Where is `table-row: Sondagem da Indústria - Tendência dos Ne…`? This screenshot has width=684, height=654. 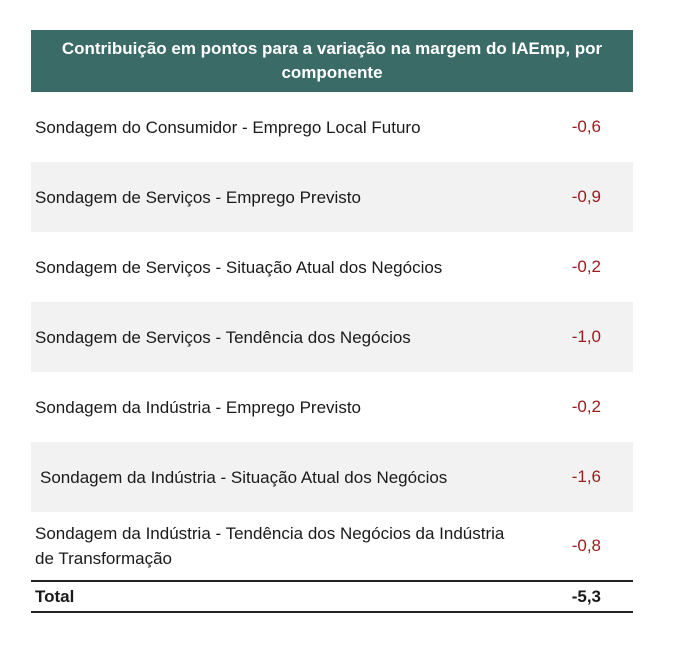
table-row: Sondagem da Indústria - Tendência dos Ne… is located at coordinates (332, 546).